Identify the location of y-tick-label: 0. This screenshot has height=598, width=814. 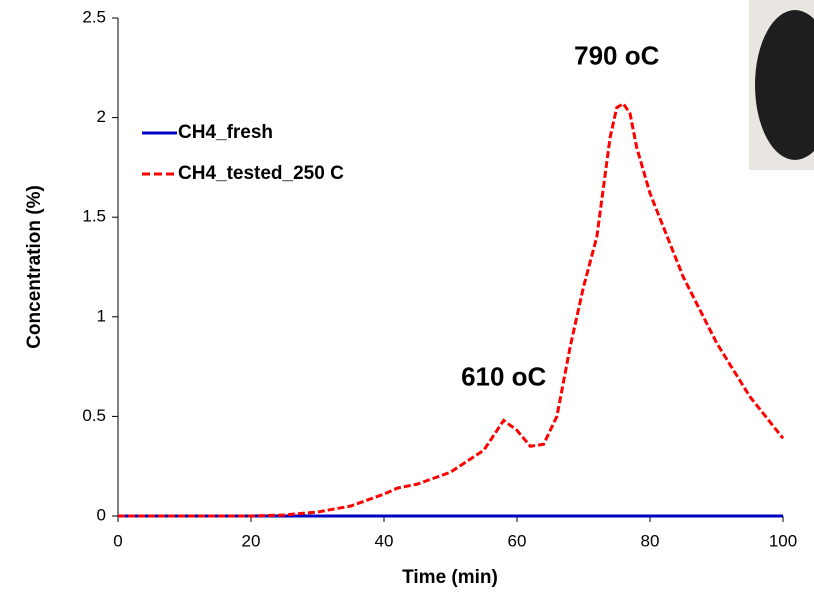
(101, 514).